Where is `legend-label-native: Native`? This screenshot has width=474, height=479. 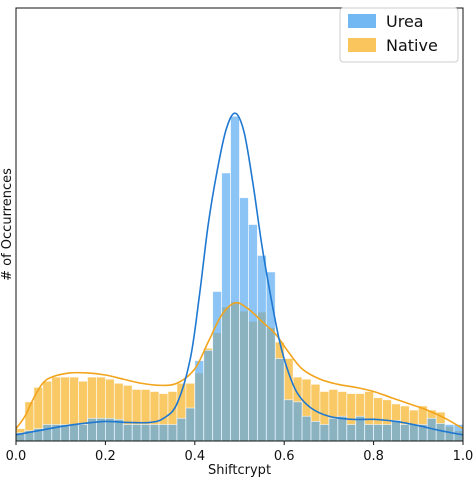
legend-label-native: Native is located at coordinates (412, 45).